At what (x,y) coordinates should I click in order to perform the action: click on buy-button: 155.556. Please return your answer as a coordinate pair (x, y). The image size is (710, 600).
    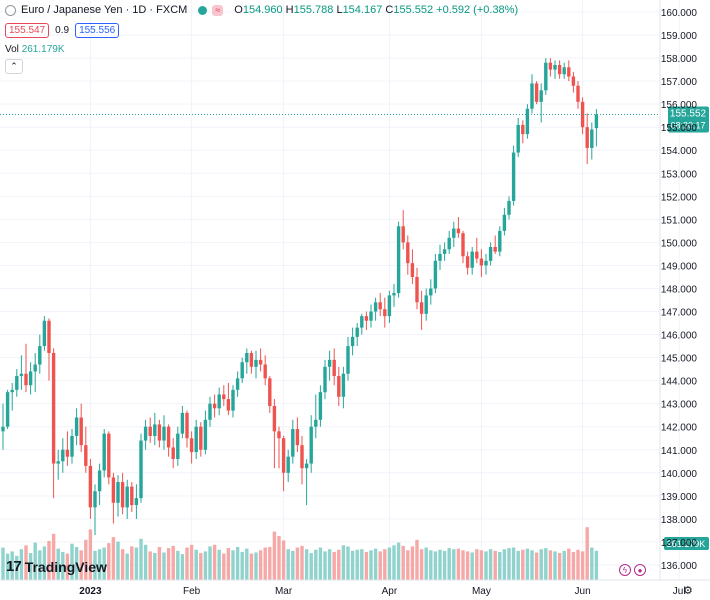
    Looking at the image, I should click on (97, 30).